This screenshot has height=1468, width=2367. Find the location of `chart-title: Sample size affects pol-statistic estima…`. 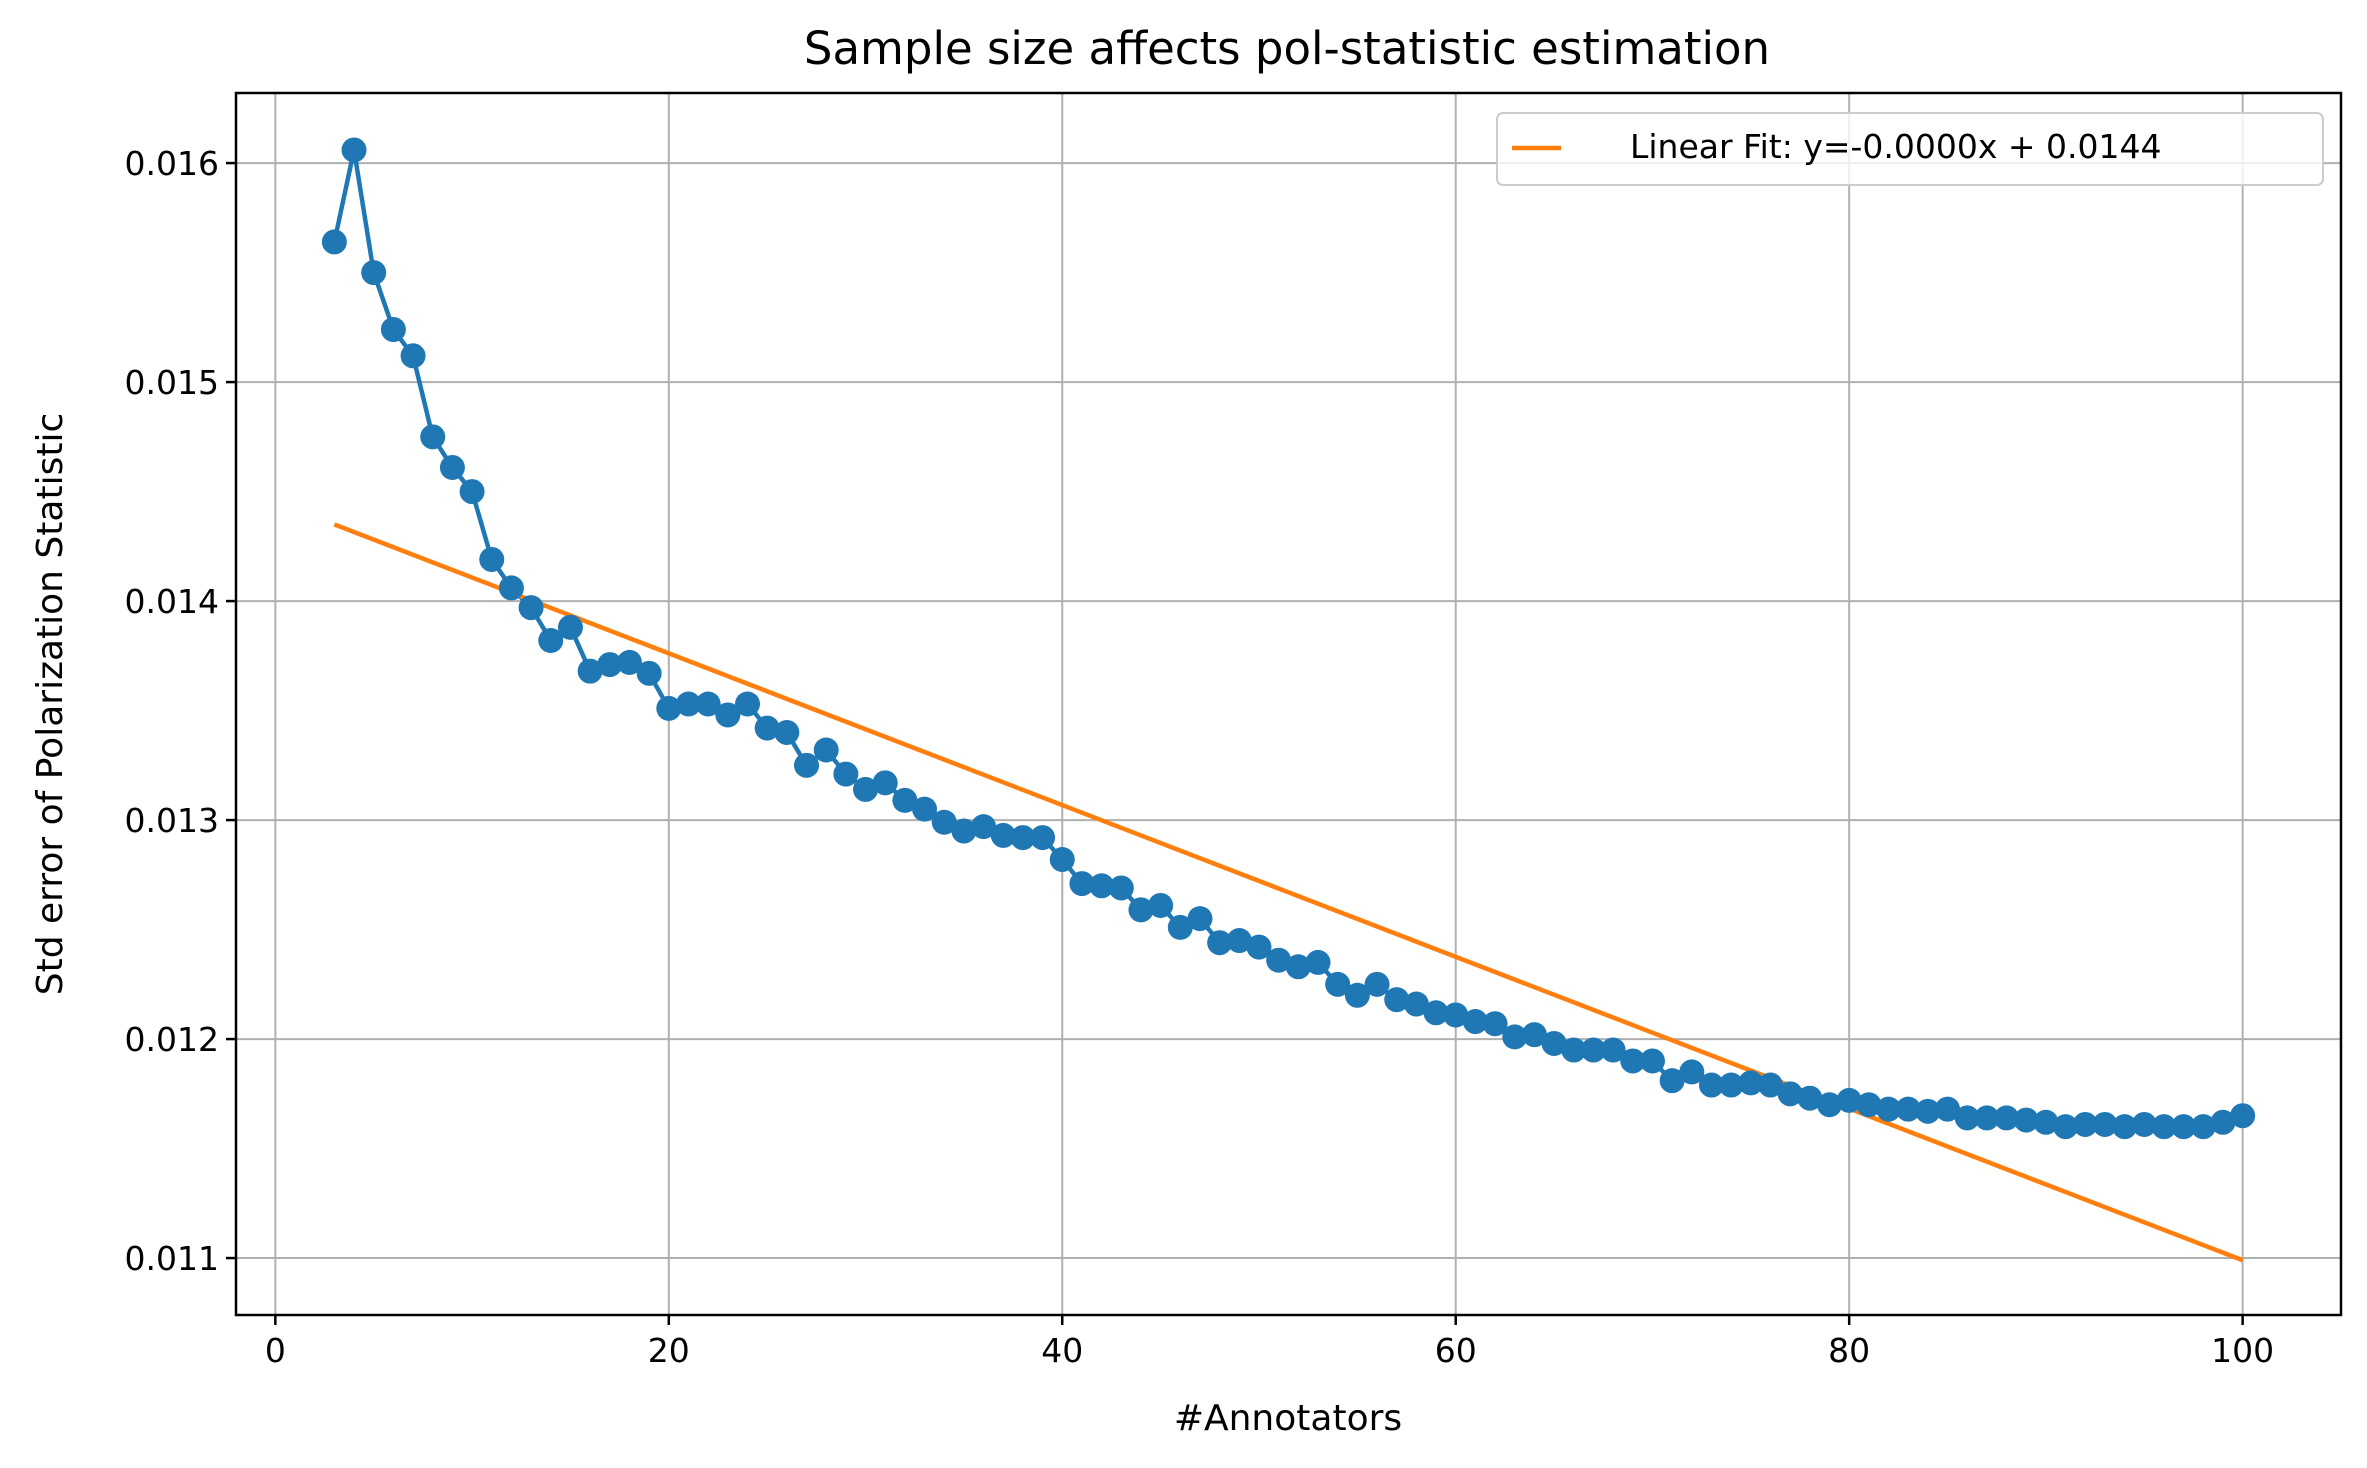

chart-title: Sample size affects pol-statistic estima… is located at coordinates (1287, 48).